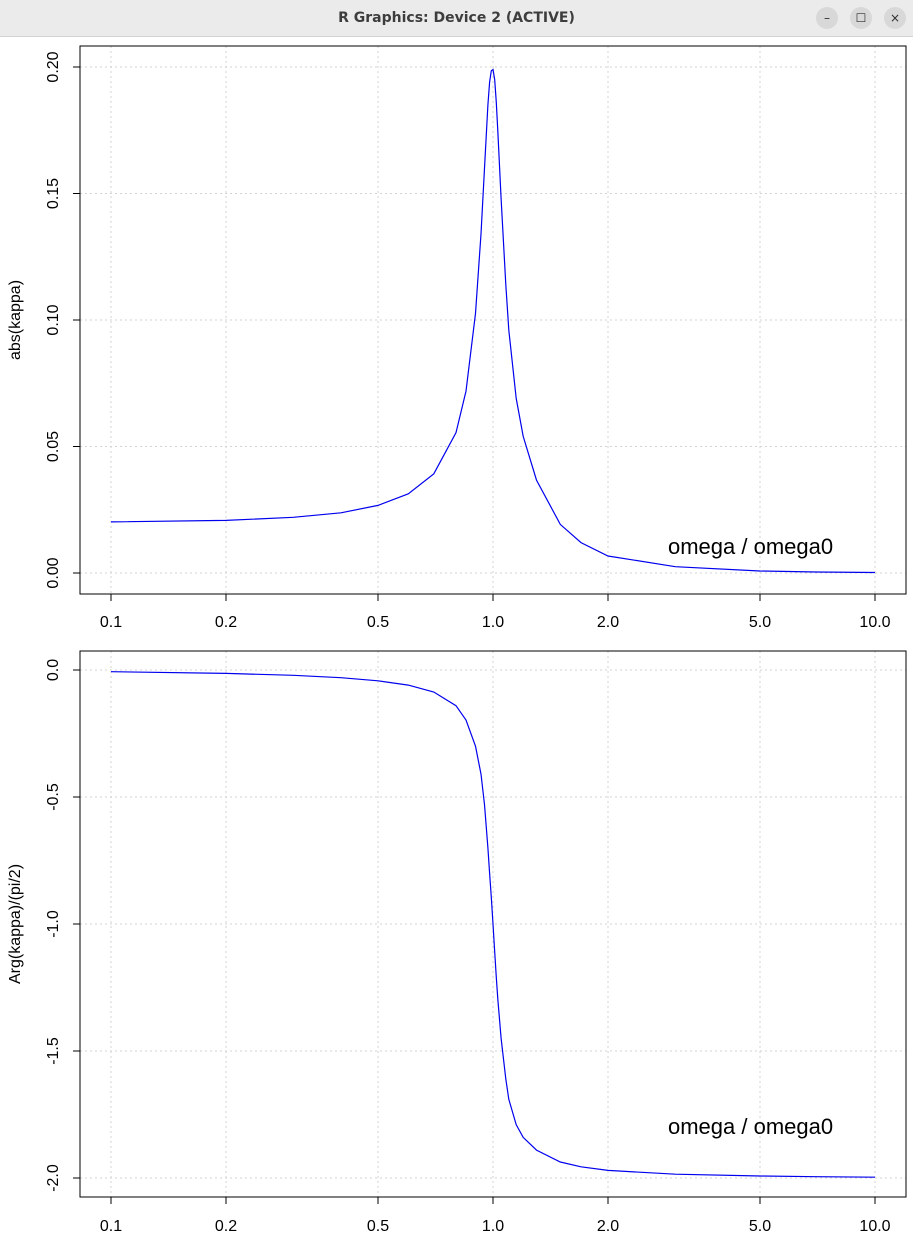  I want to click on window-title: R Graphics: Device 2 (ACTIVE), so click(456, 18).